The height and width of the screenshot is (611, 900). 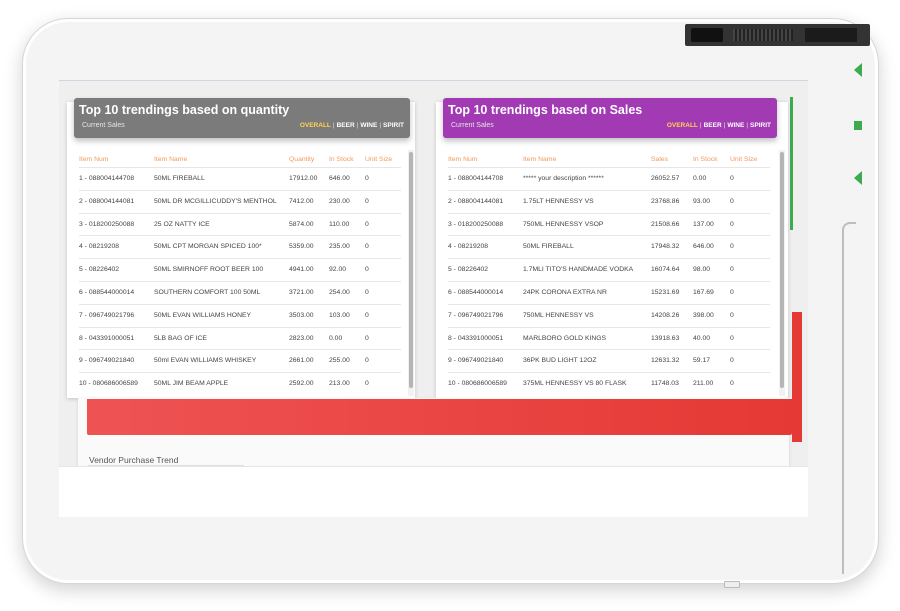 I want to click on table-cell: 16074.64, so click(x=665, y=270).